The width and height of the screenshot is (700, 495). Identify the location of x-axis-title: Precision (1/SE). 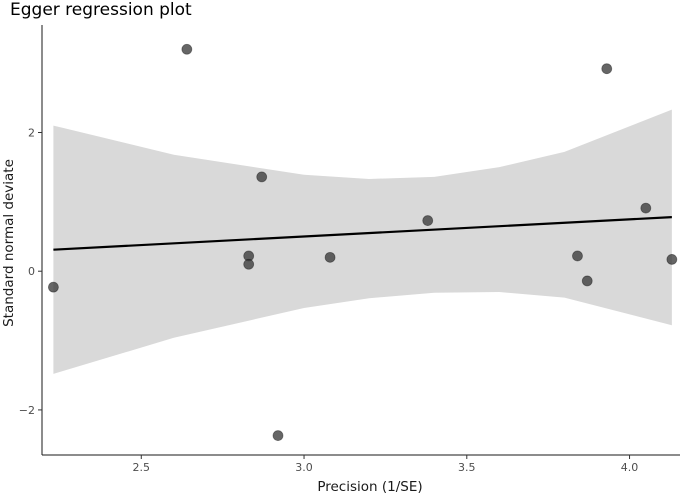
(369, 487).